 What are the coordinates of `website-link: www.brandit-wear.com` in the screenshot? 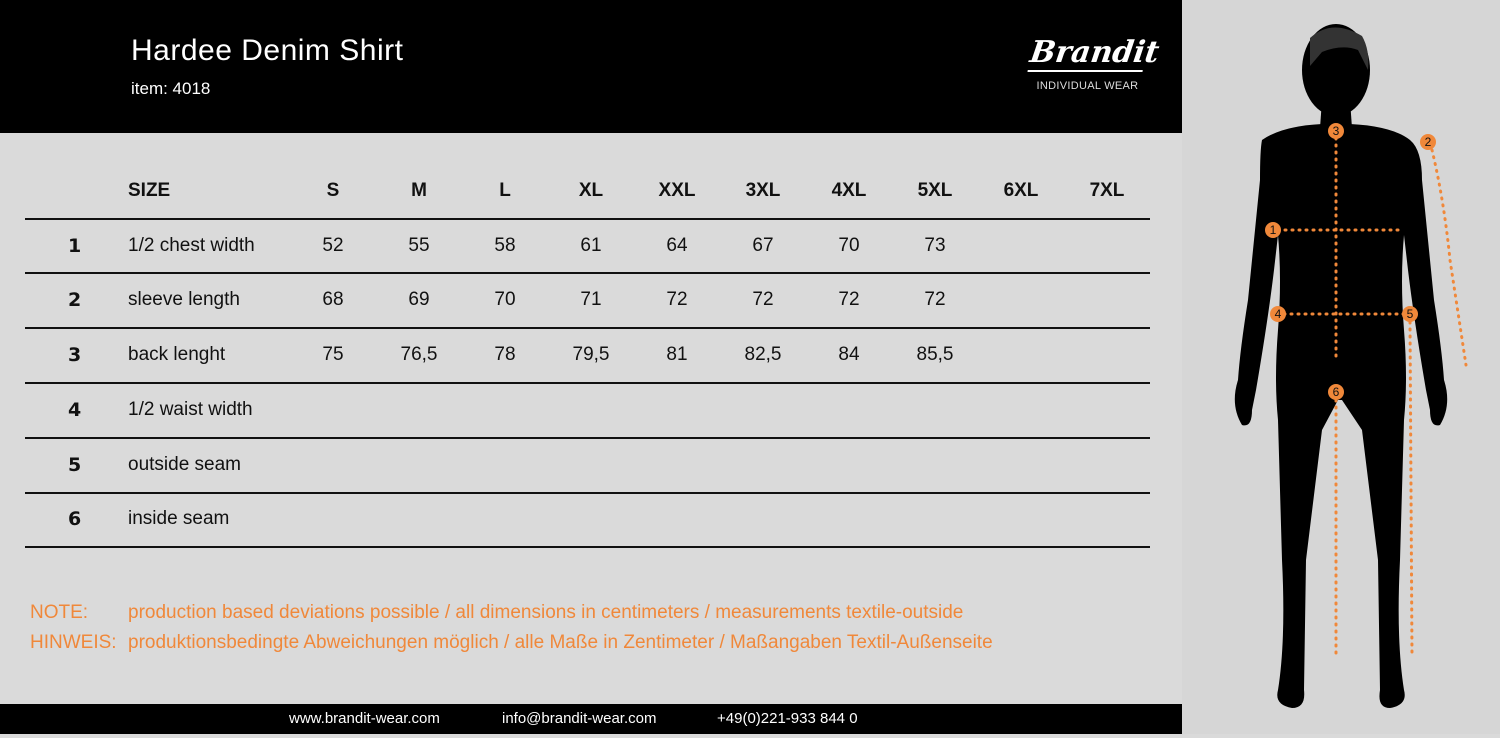 It's located at (364, 718).